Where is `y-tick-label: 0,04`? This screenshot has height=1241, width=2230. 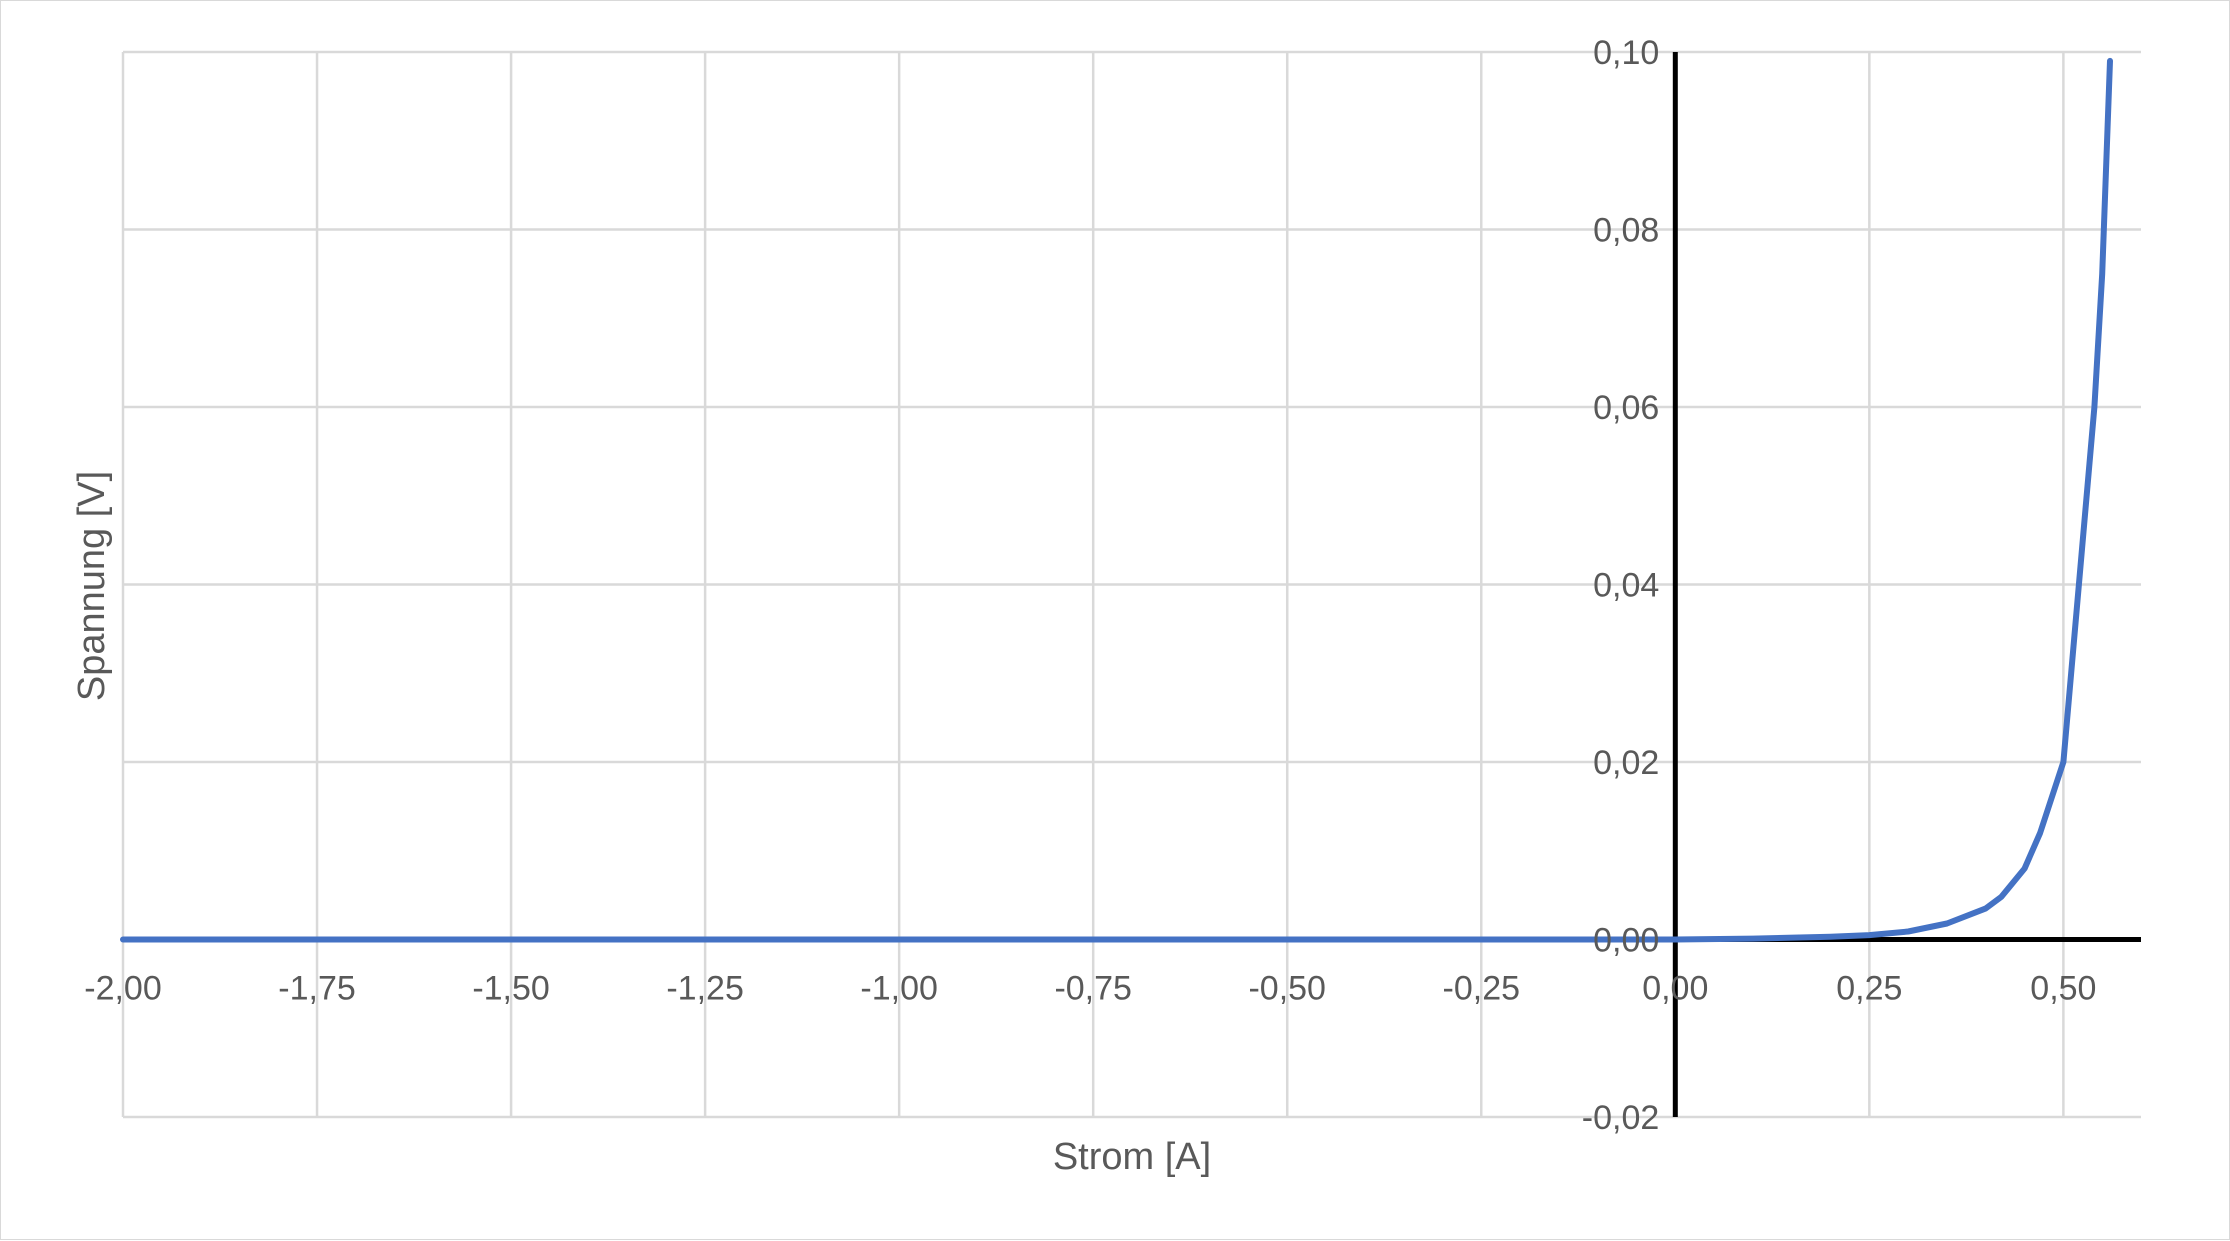 y-tick-label: 0,04 is located at coordinates (1626, 586).